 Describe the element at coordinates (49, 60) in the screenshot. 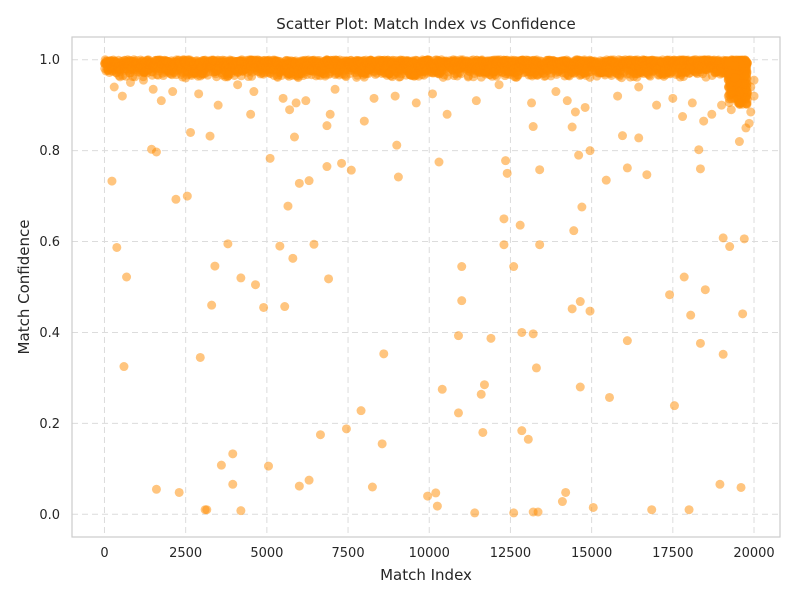

I see `y-tick-label: 1.0` at that location.